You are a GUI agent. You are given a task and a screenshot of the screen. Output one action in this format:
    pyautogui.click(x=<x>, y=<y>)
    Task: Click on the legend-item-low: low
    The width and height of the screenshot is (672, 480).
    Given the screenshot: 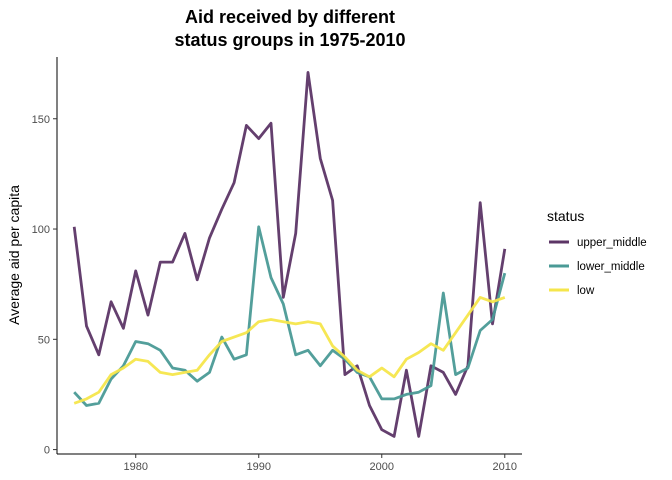 What is the action you would take?
    pyautogui.click(x=572, y=291)
    